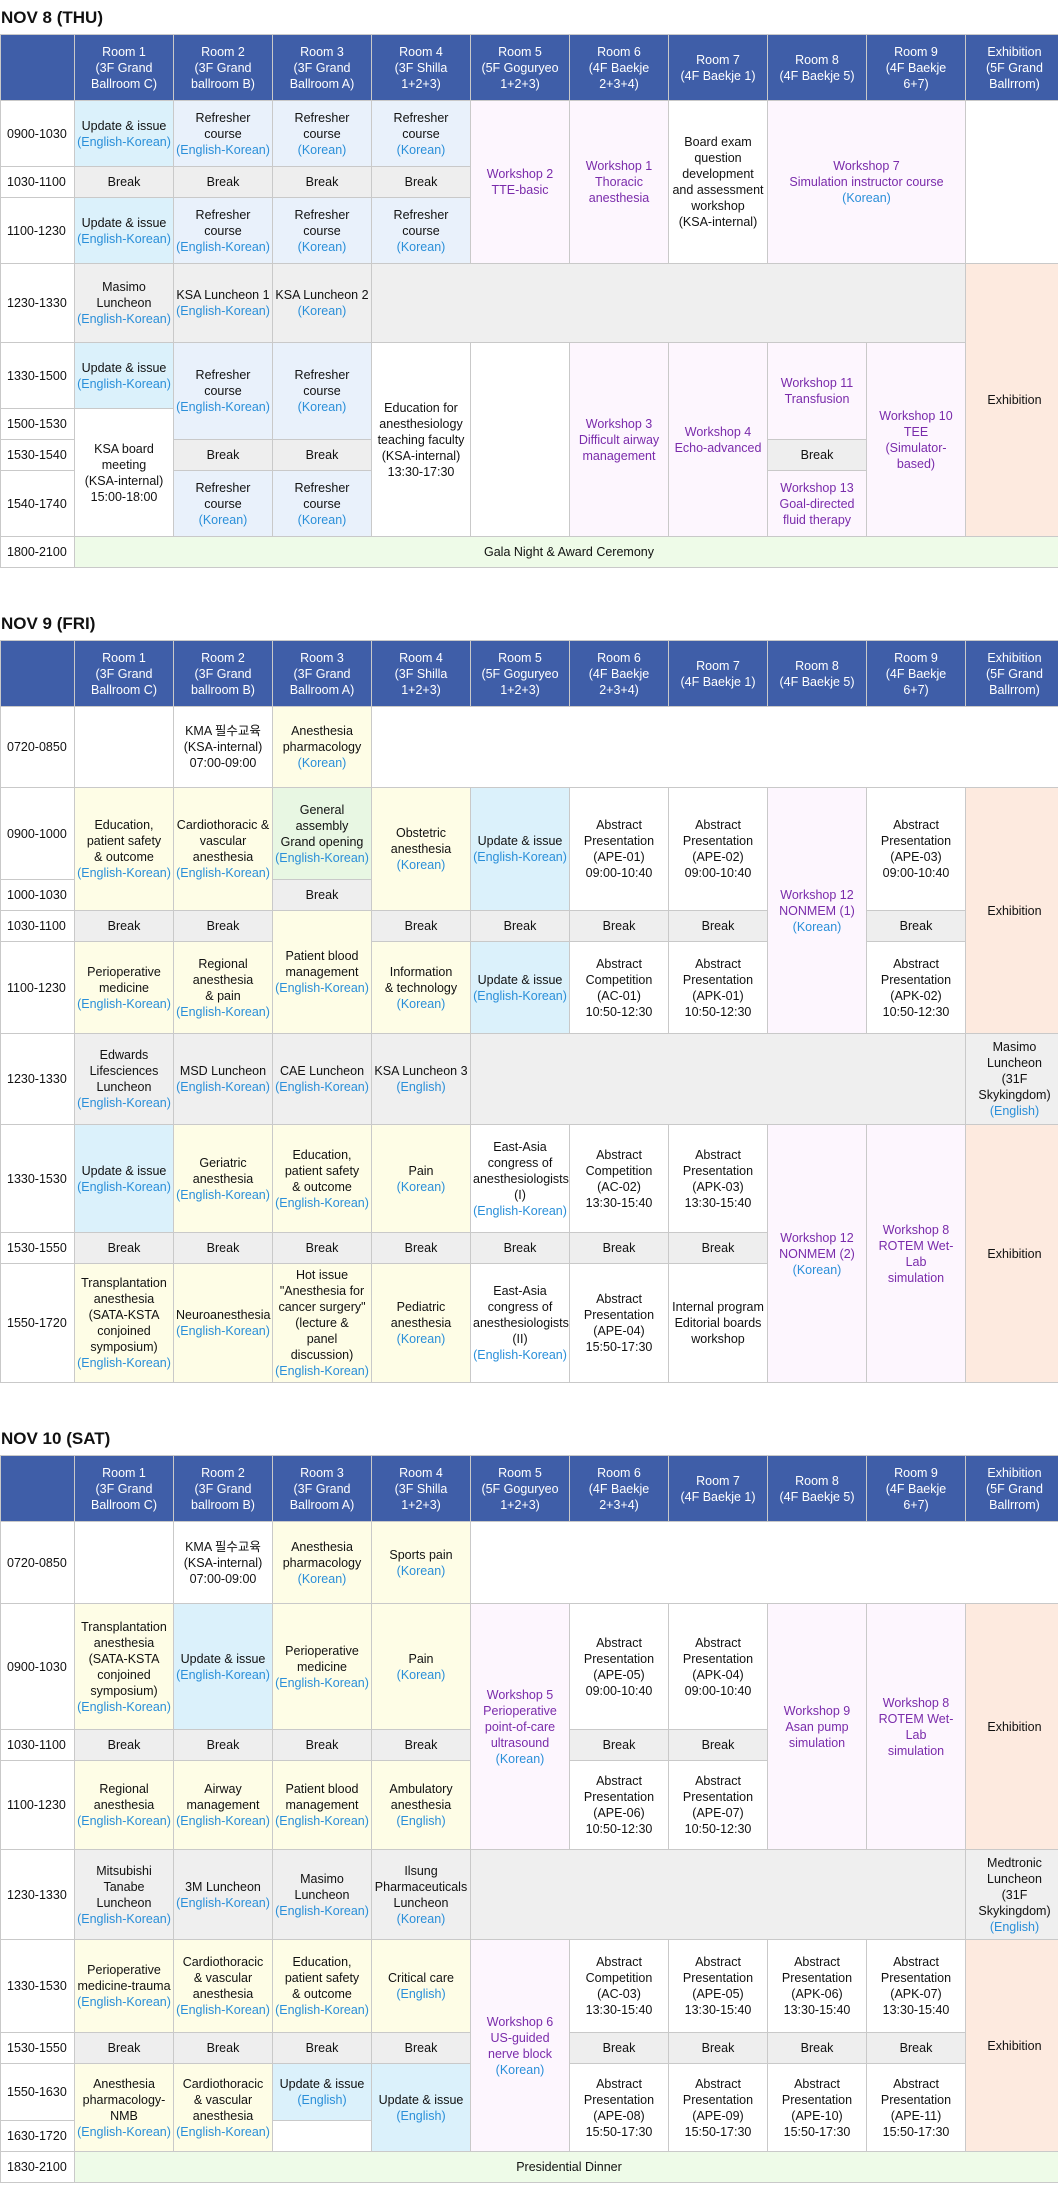  What do you see at coordinates (37, 375) in the screenshot?
I see `time-slot: 1330-1500` at bounding box center [37, 375].